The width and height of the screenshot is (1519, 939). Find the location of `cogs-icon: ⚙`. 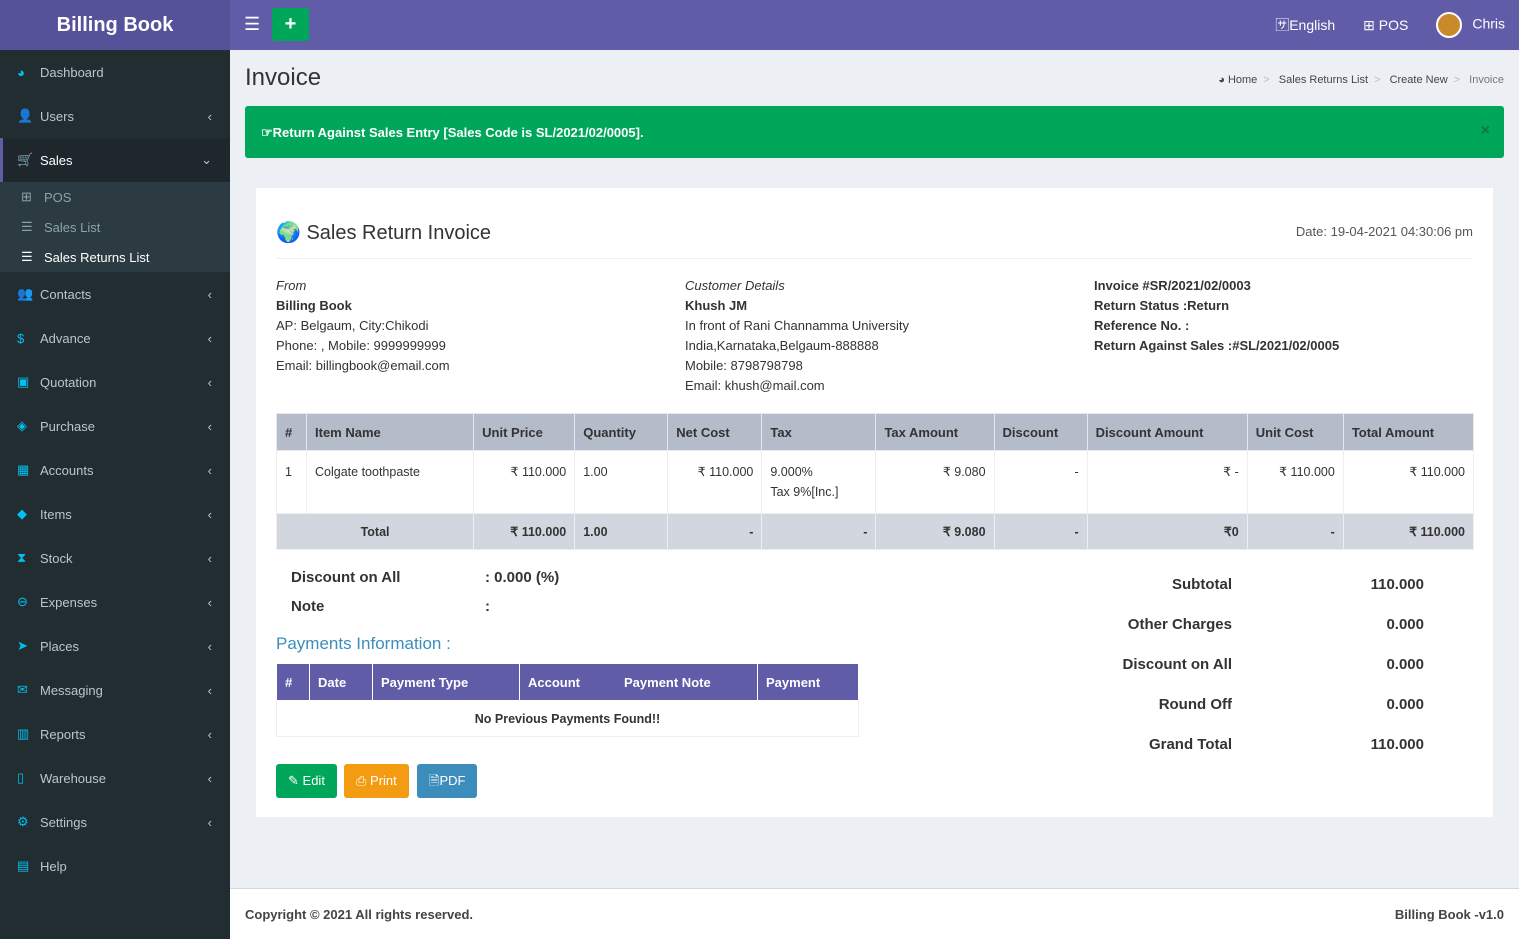

cogs-icon: ⚙ is located at coordinates (23, 821).